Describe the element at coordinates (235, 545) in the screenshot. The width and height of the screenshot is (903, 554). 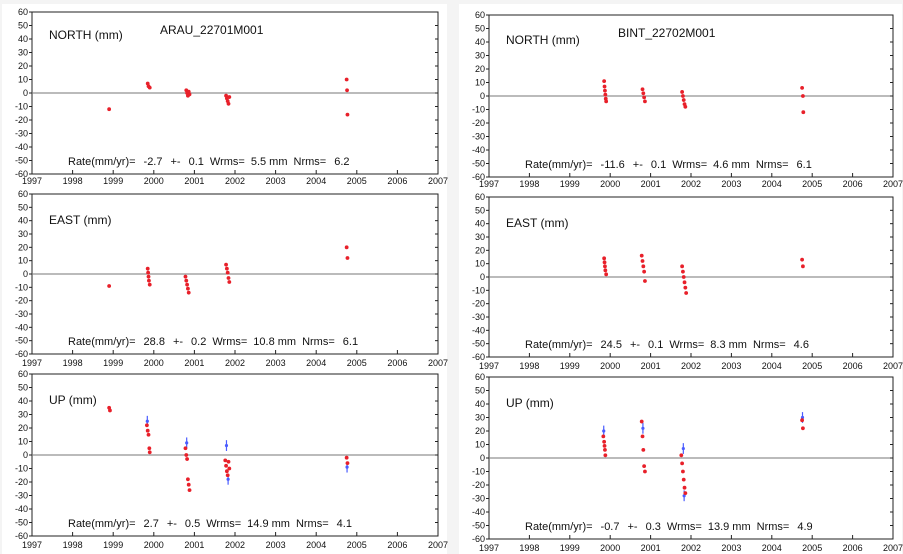
I see `x-tick-label: 2002` at that location.